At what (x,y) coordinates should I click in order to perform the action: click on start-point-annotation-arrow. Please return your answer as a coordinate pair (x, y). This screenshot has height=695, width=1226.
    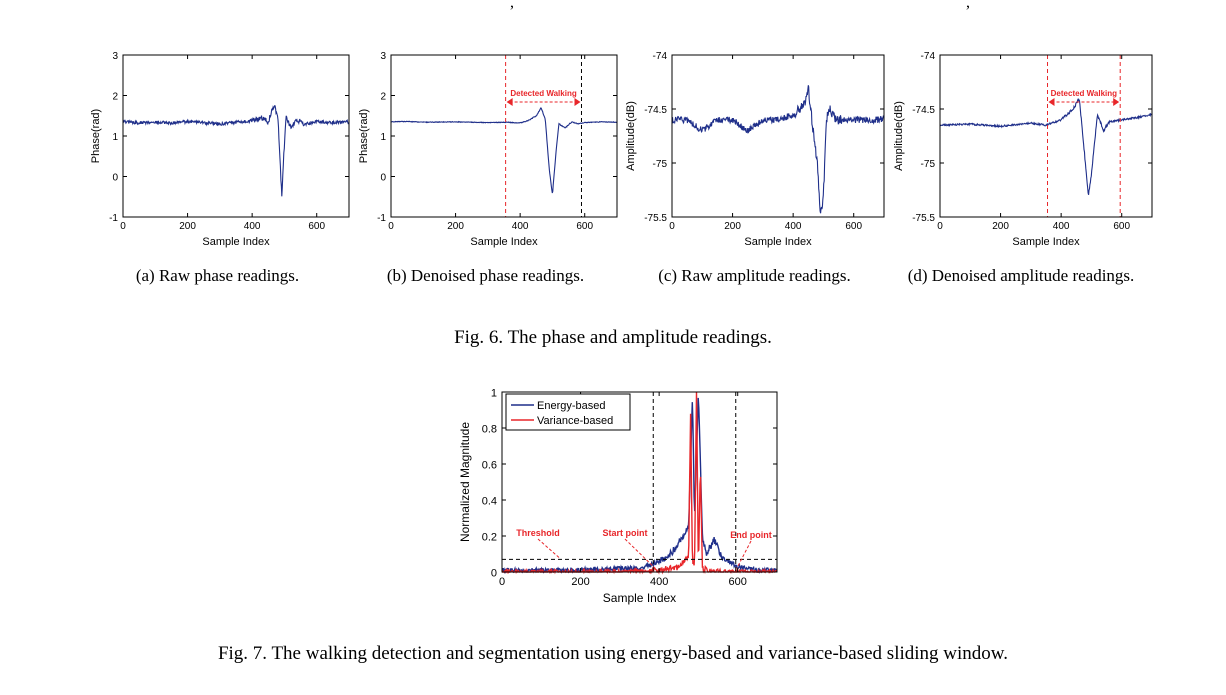
    Looking at the image, I should click on (640, 553).